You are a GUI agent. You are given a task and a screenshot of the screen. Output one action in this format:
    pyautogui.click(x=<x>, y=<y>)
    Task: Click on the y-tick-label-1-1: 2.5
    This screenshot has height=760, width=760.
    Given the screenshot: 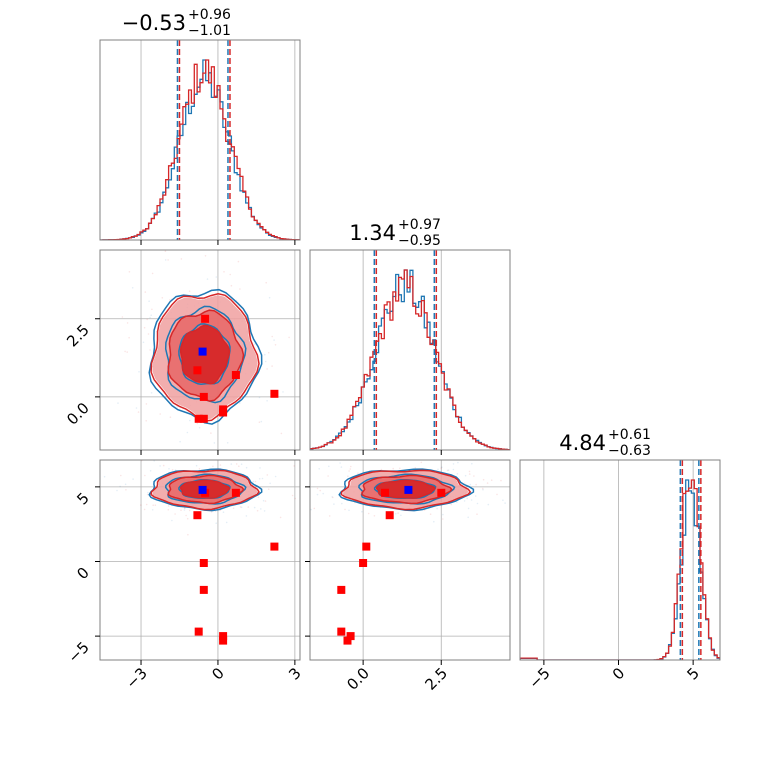 What is the action you would take?
    pyautogui.click(x=78, y=336)
    